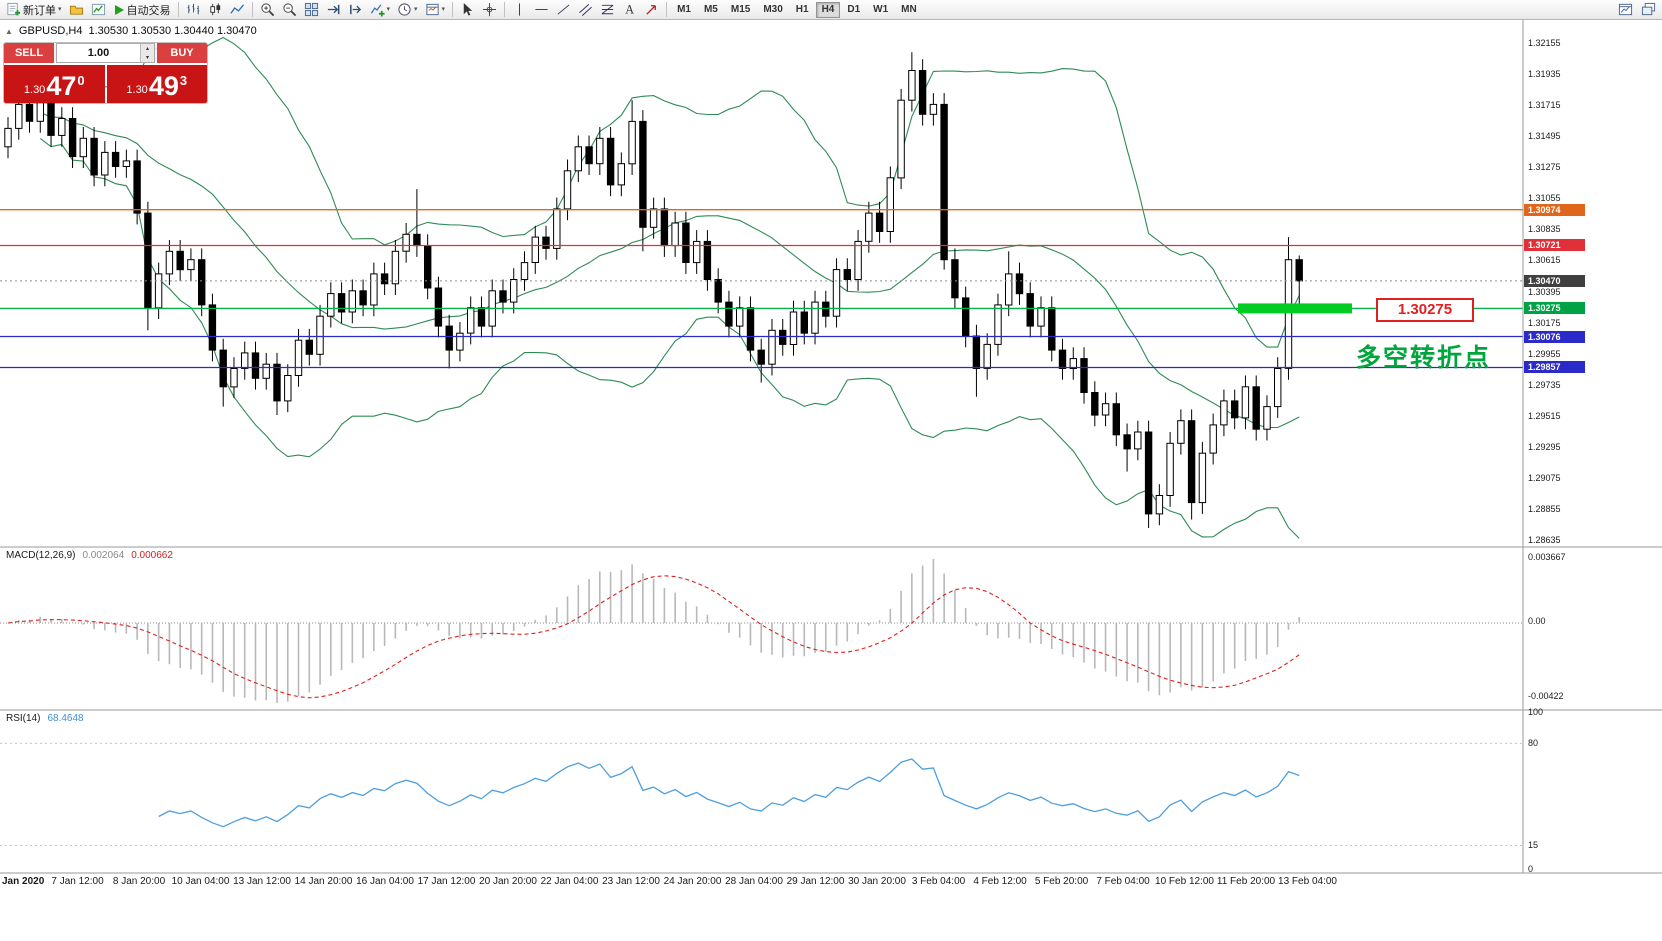 Image resolution: width=1662 pixels, height=941 pixels. Describe the element at coordinates (435, 10) in the screenshot. I see `templates-button: ▾` at that location.